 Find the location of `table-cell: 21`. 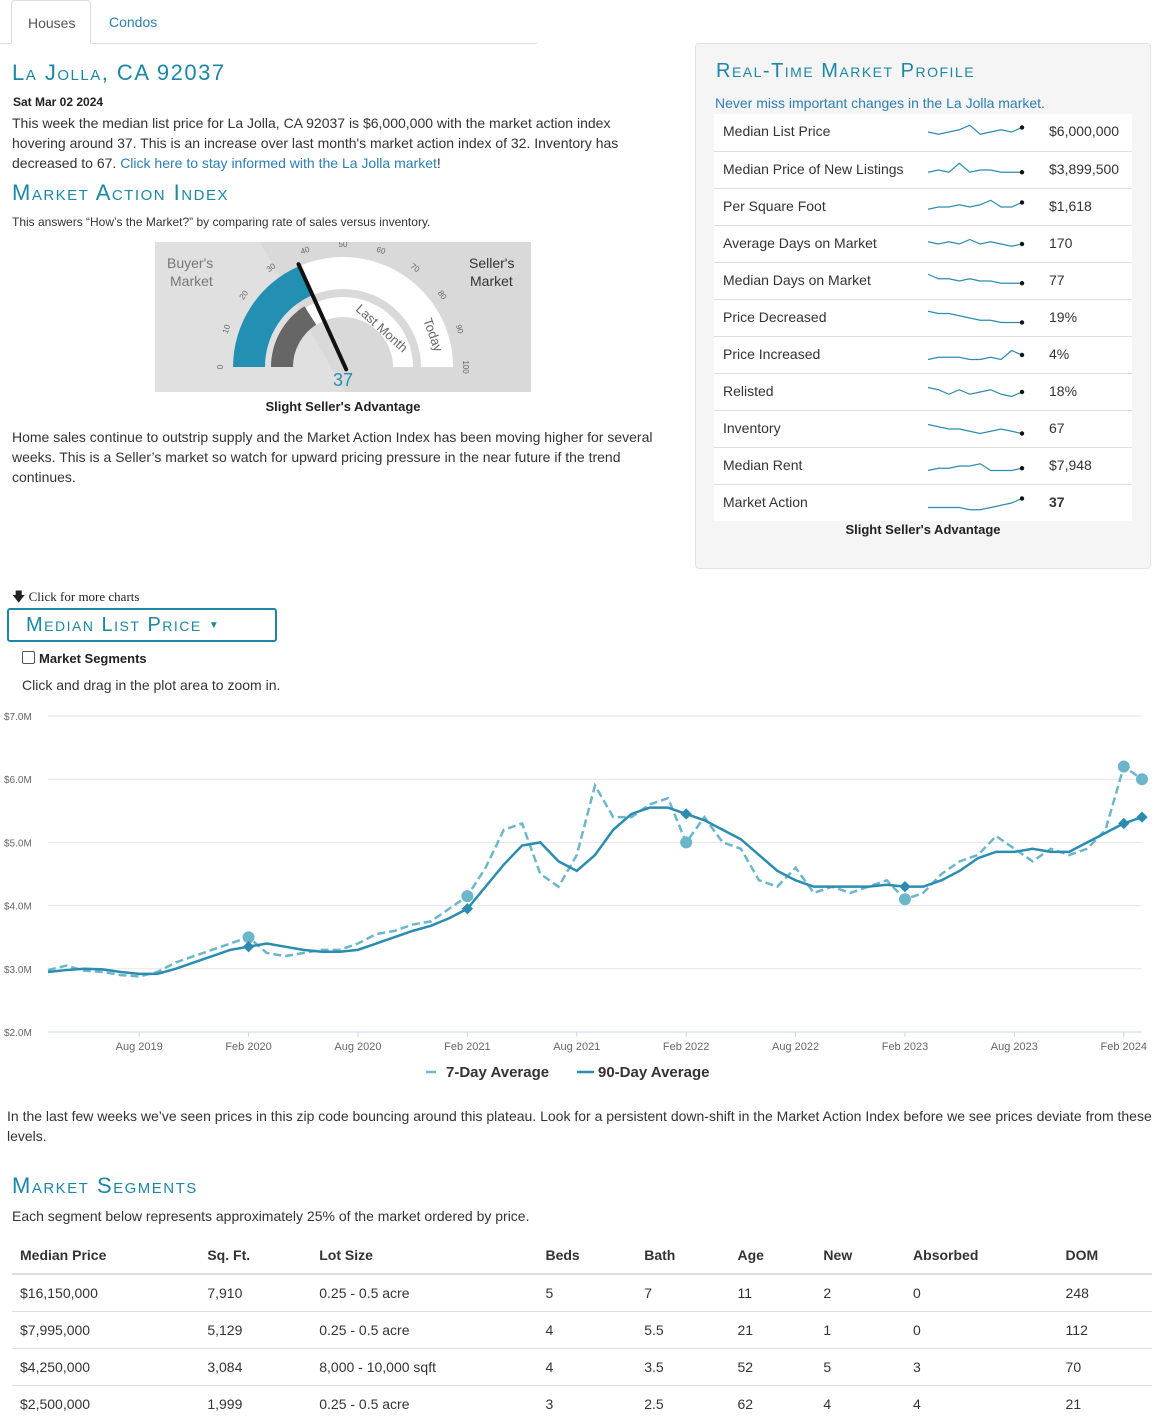

table-cell: 21 is located at coordinates (1105, 1404).